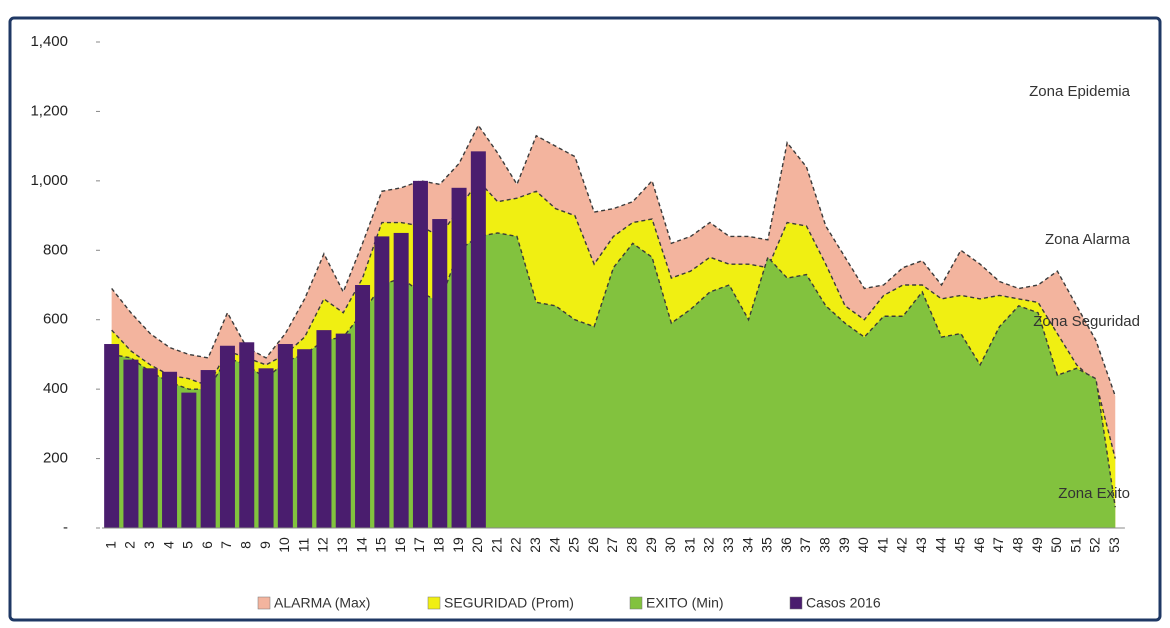  Describe the element at coordinates (863, 545) in the screenshot. I see `x-tick-label: 40` at that location.